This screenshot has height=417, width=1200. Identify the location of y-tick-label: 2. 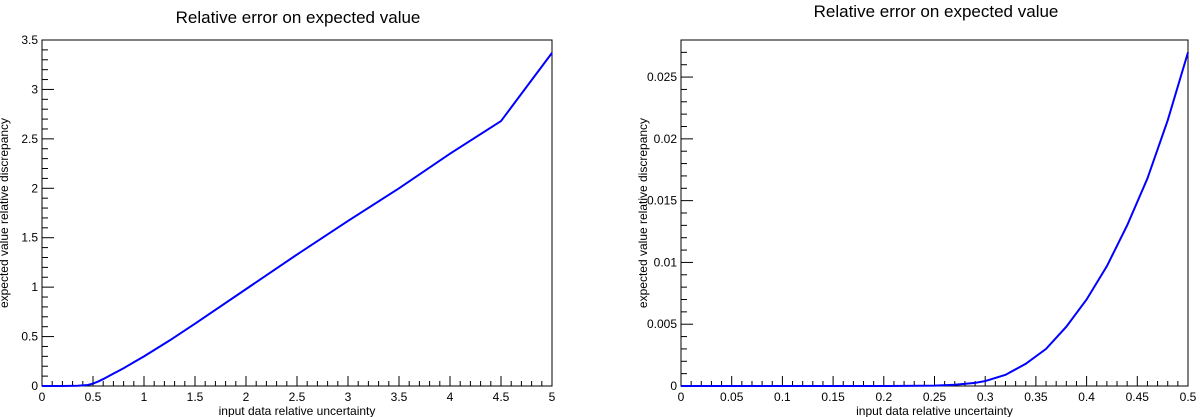
(34, 188).